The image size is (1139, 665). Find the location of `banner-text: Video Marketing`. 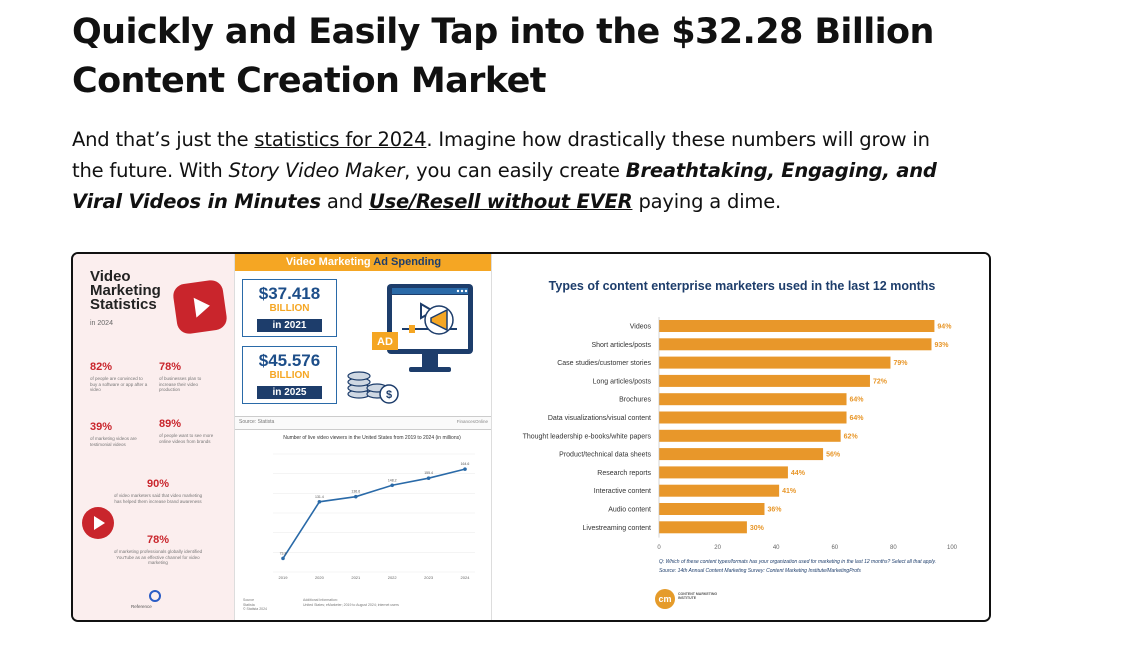

banner-text: Video Marketing is located at coordinates (329, 262).